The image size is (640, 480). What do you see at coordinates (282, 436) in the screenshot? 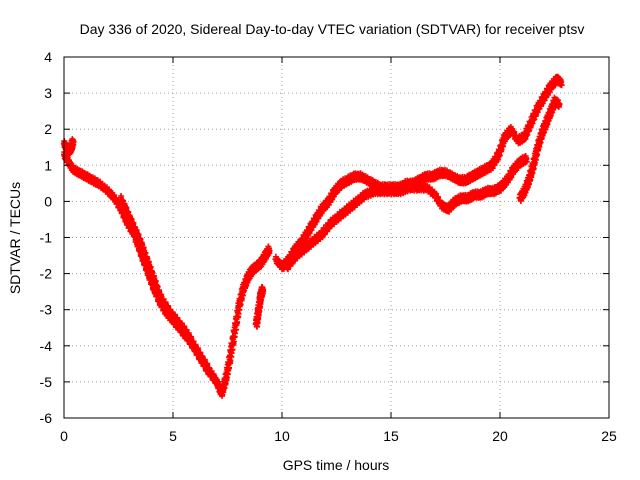
I see `x-tick-label: 10` at bounding box center [282, 436].